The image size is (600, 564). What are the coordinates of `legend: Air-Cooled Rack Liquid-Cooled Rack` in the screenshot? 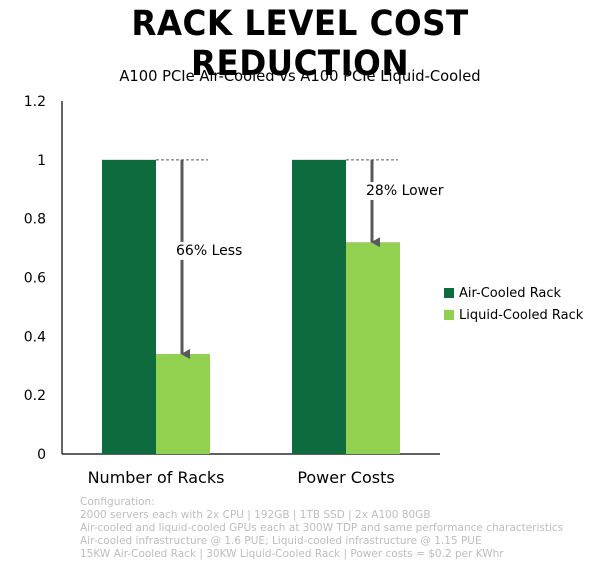 It's located at (513, 304).